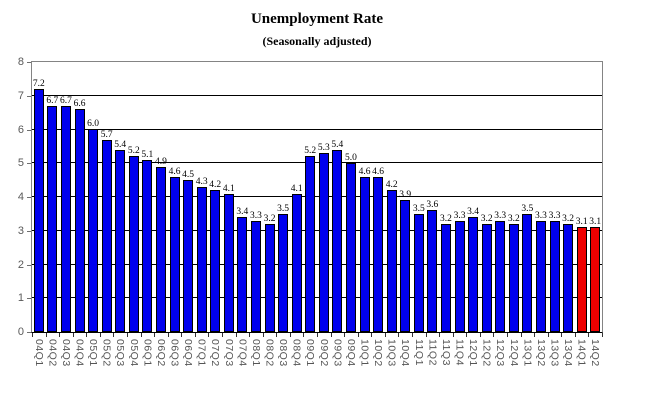 Image resolution: width=664 pixels, height=401 pixels. Describe the element at coordinates (350, 247) in the screenshot. I see `bar-09Q4` at that location.